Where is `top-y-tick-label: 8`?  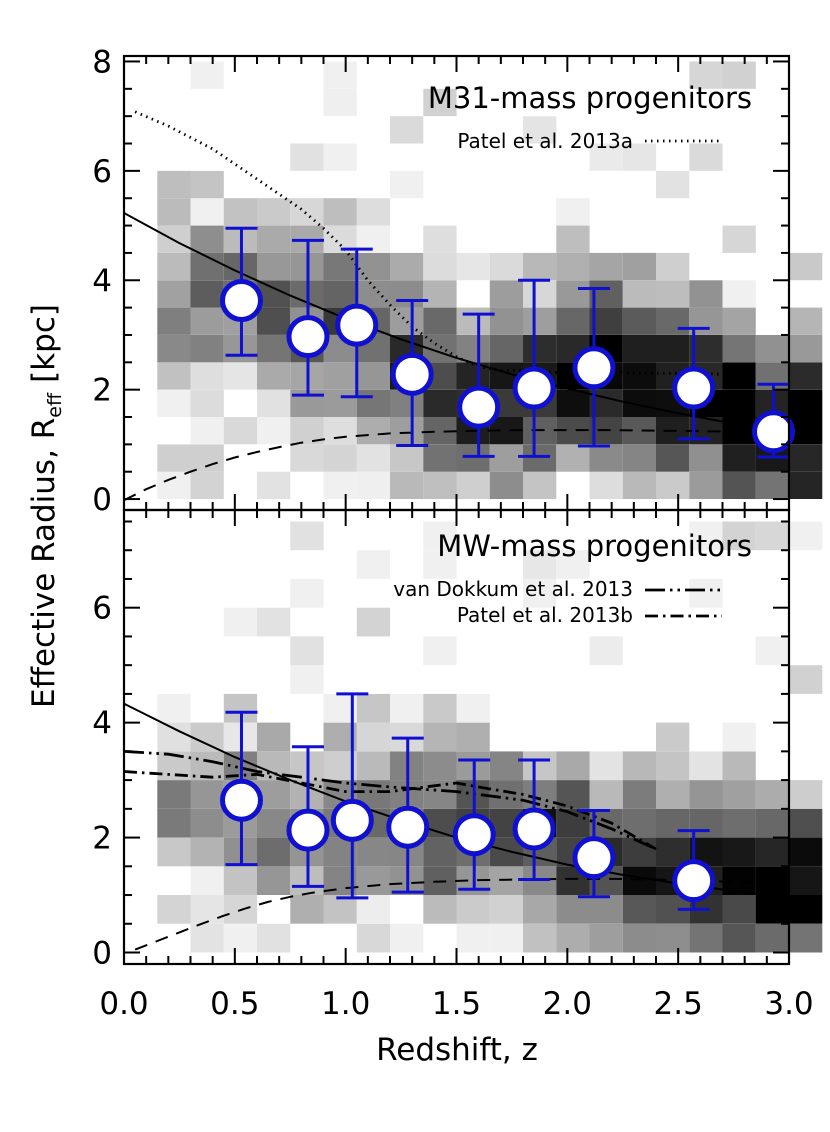 top-y-tick-label: 8 is located at coordinates (102, 62).